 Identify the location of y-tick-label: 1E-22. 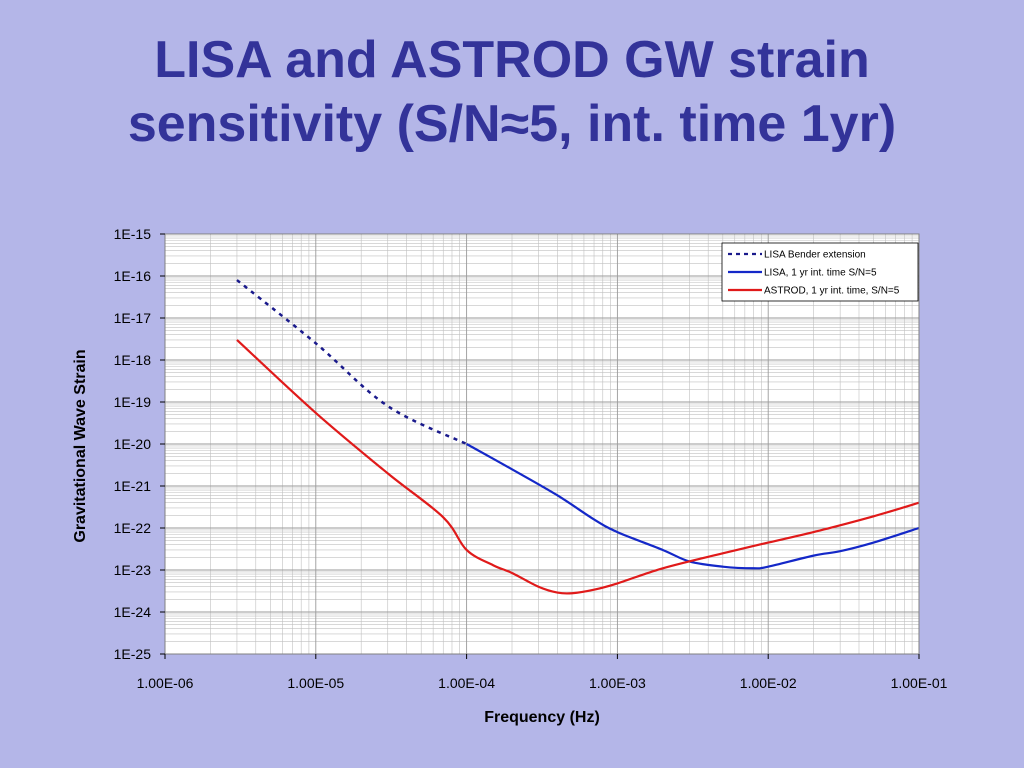
(133, 528).